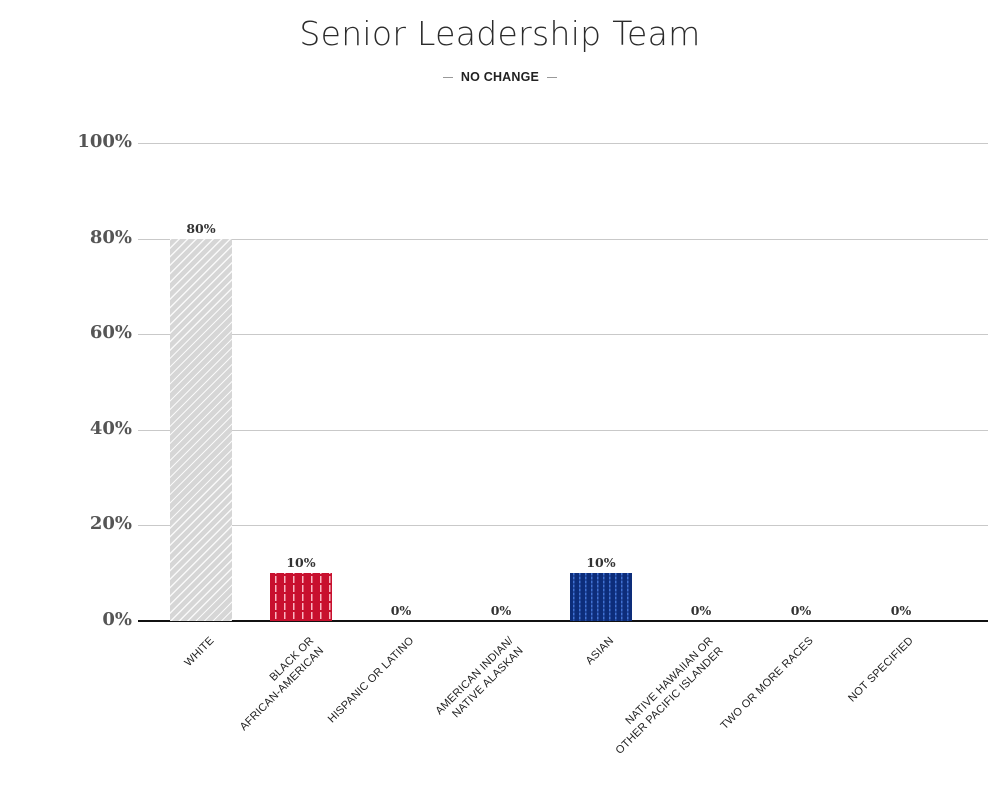 This screenshot has width=1000, height=795. What do you see at coordinates (447, 78) in the screenshot?
I see `subtitle-dash-left` at bounding box center [447, 78].